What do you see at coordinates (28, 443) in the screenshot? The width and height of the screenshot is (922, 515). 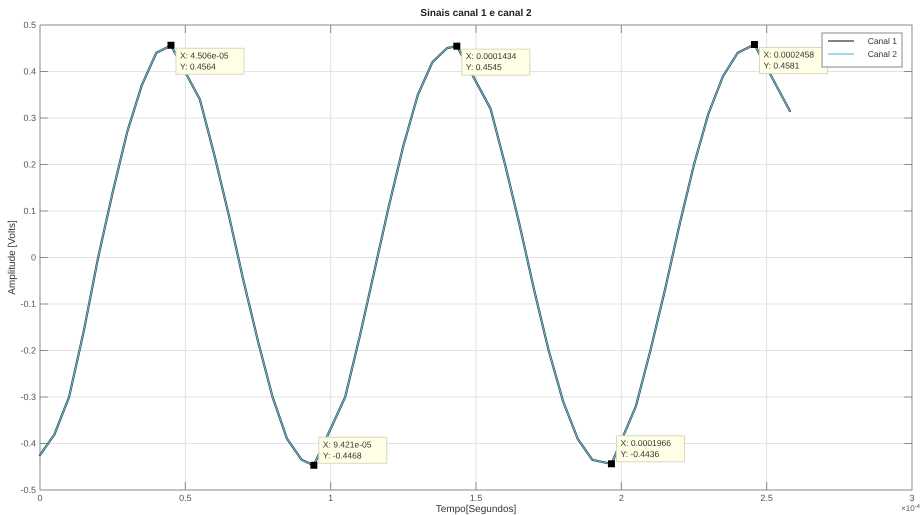 I see `y-tick-label: -0.4` at bounding box center [28, 443].